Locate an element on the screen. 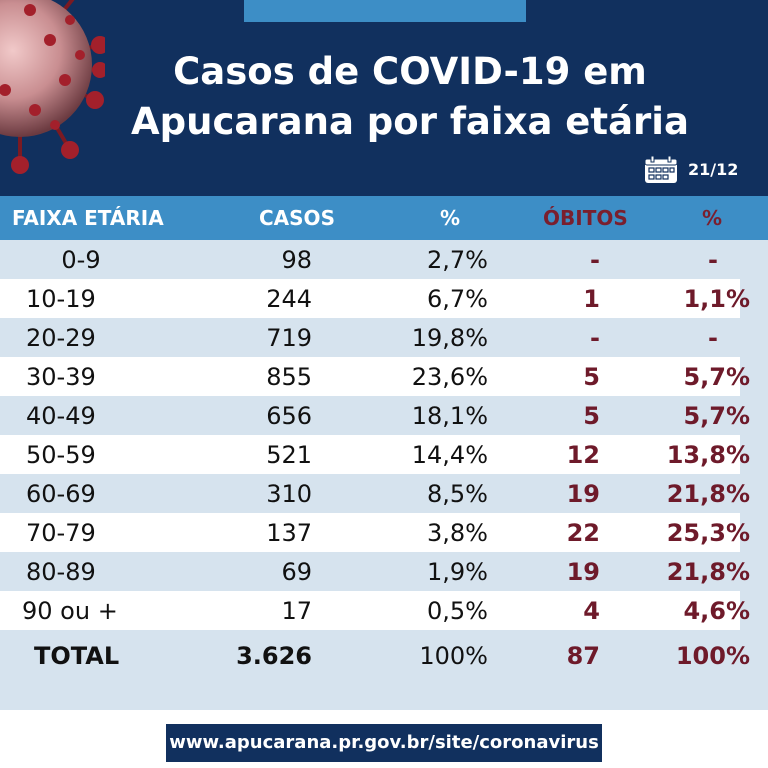 Image resolution: width=768 pixels, height=768 pixels. cell-casos: 719 is located at coordinates (289, 338).